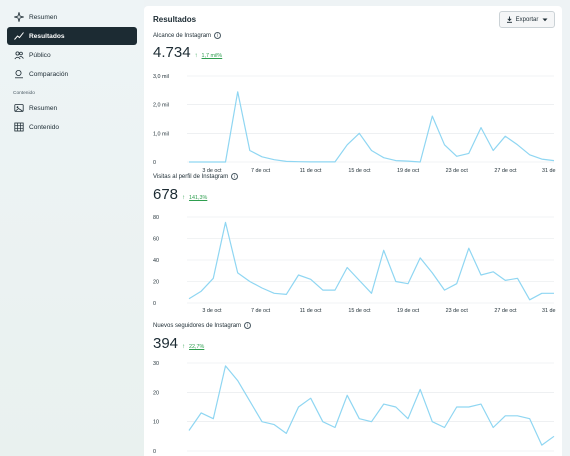 This screenshot has width=570, height=456. What do you see at coordinates (156, 218) in the screenshot?
I see `y-tick-label: 80` at bounding box center [156, 218].